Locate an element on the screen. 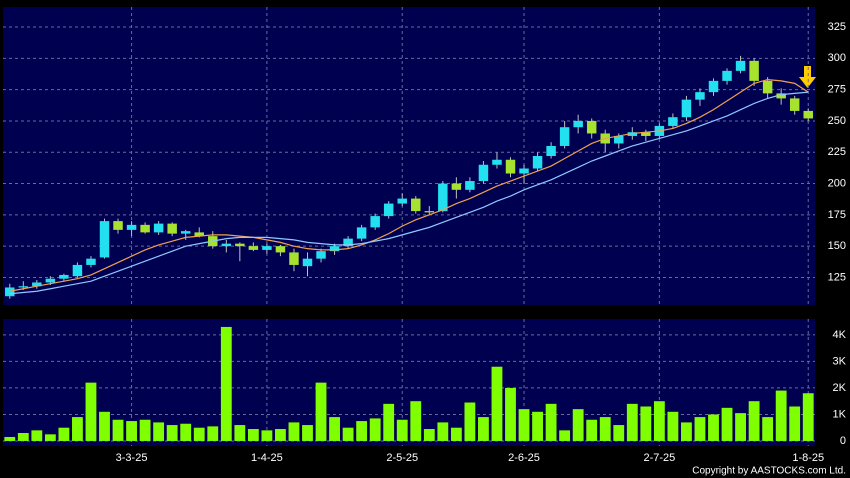 This screenshot has height=478, width=850. y-tick-label: 1K is located at coordinates (840, 414).